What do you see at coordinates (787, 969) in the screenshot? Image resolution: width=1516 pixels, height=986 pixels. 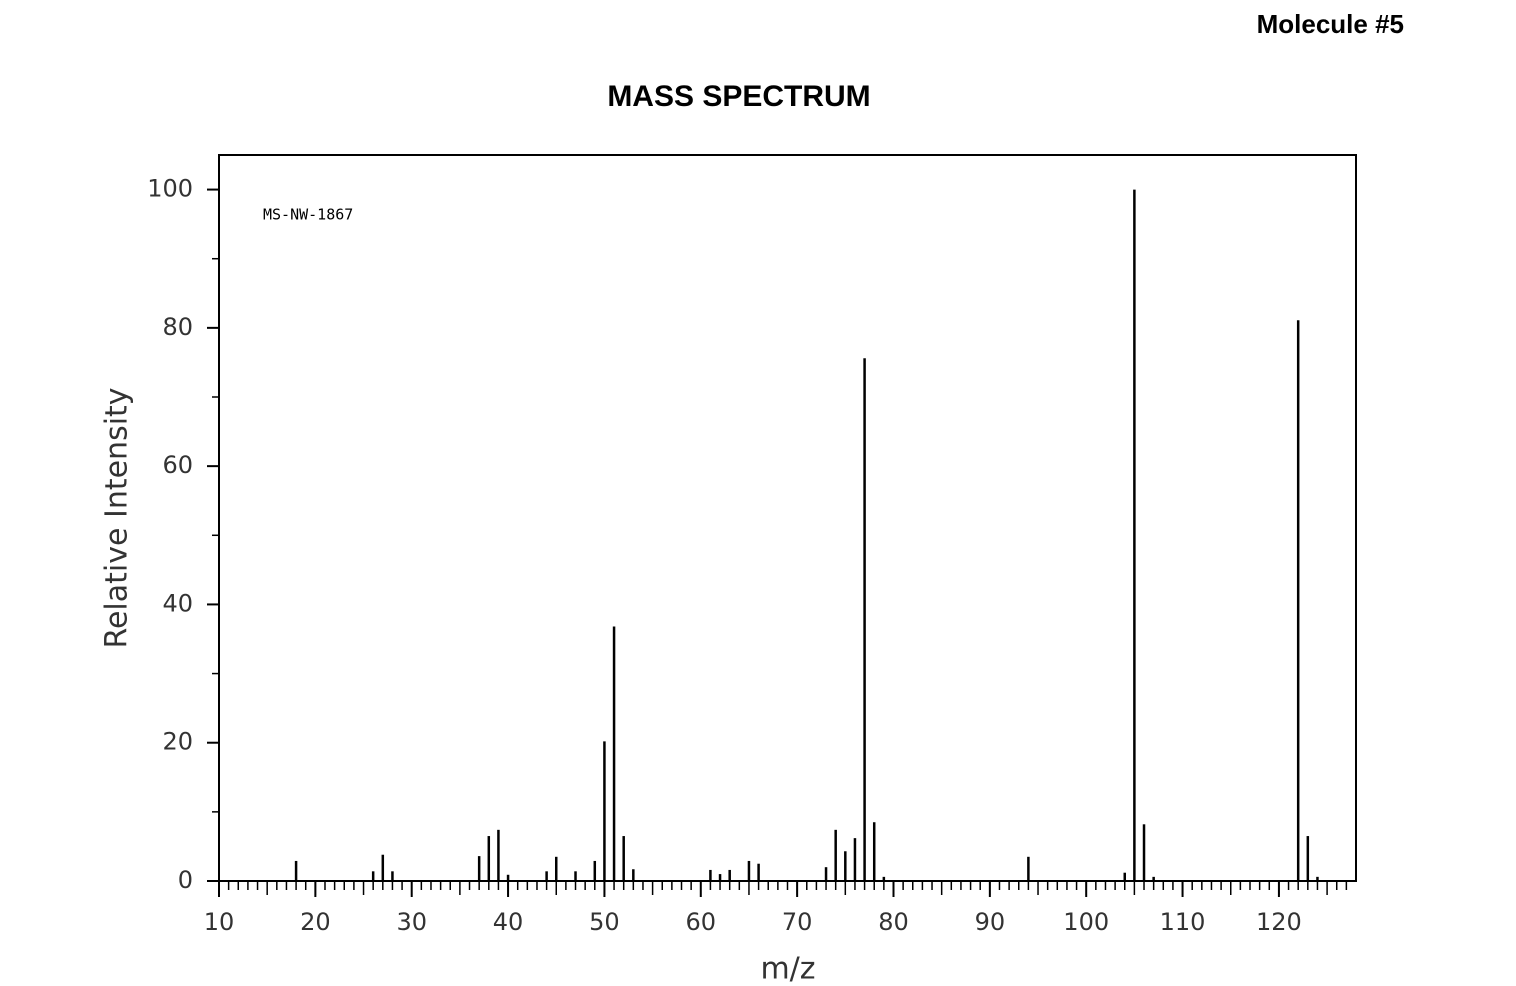 I see `x-axis-label: m/z` at bounding box center [787, 969].